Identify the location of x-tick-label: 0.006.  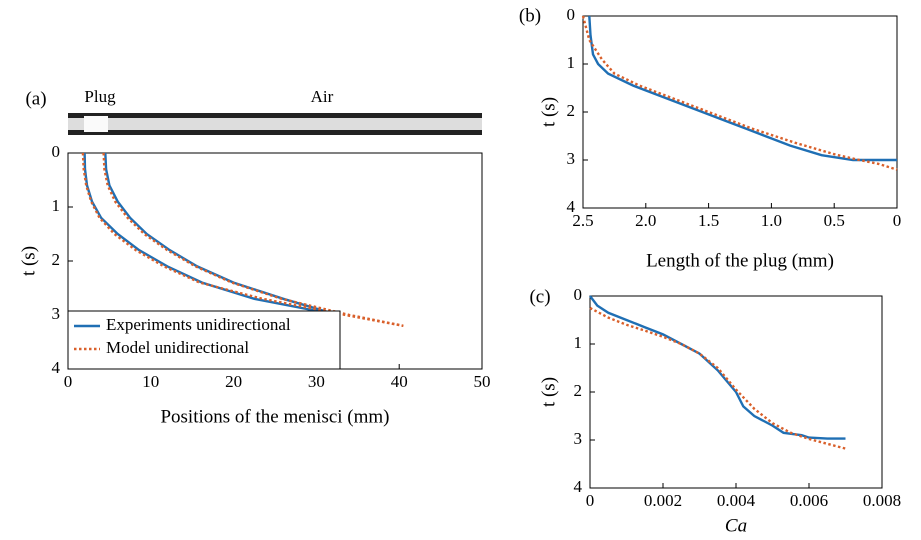
(809, 500).